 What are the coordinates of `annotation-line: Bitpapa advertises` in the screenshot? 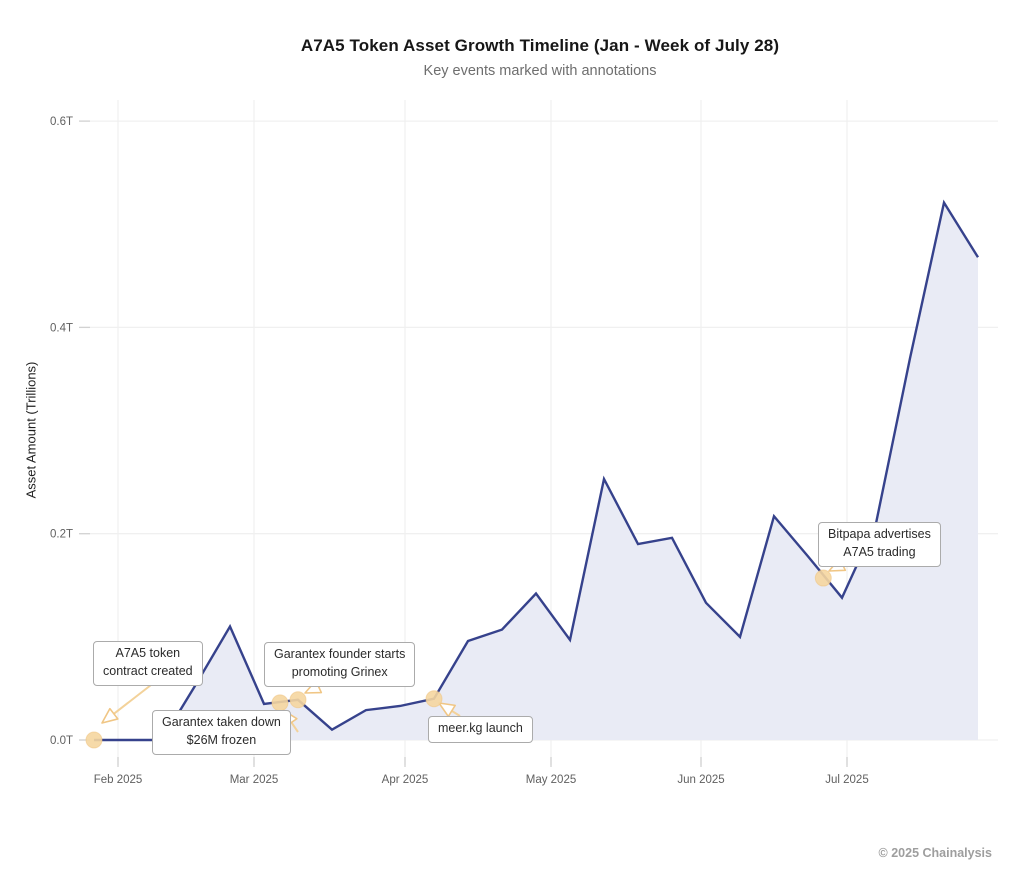 It's located at (879, 534).